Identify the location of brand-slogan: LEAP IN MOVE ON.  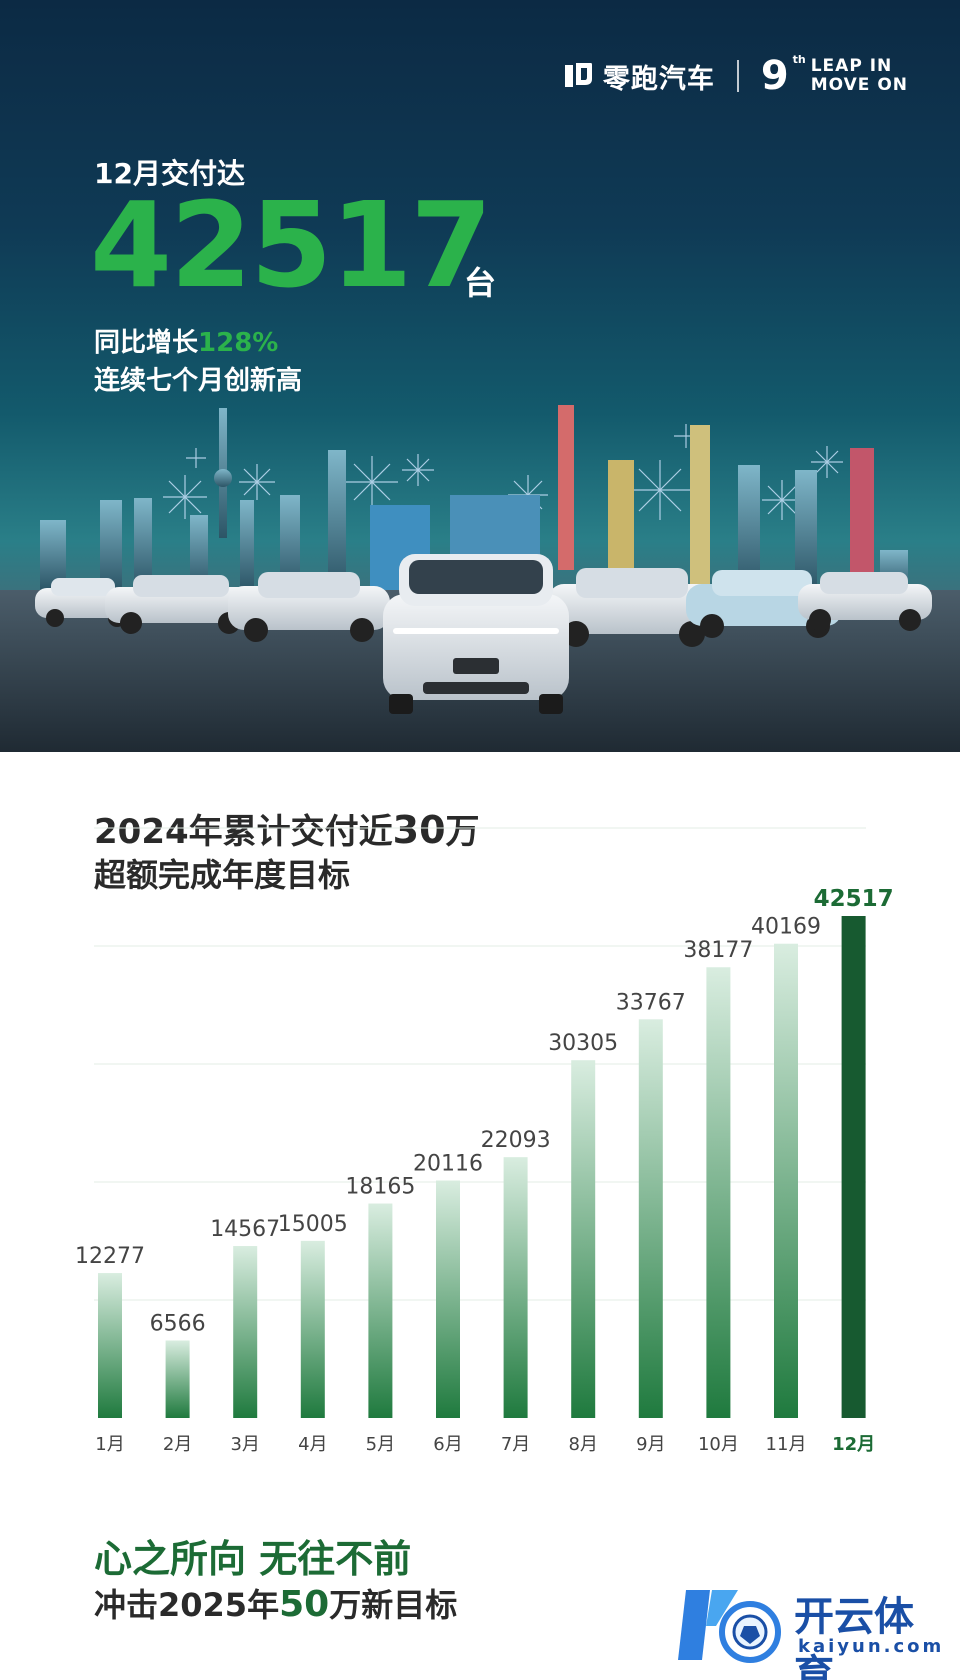
(859, 76).